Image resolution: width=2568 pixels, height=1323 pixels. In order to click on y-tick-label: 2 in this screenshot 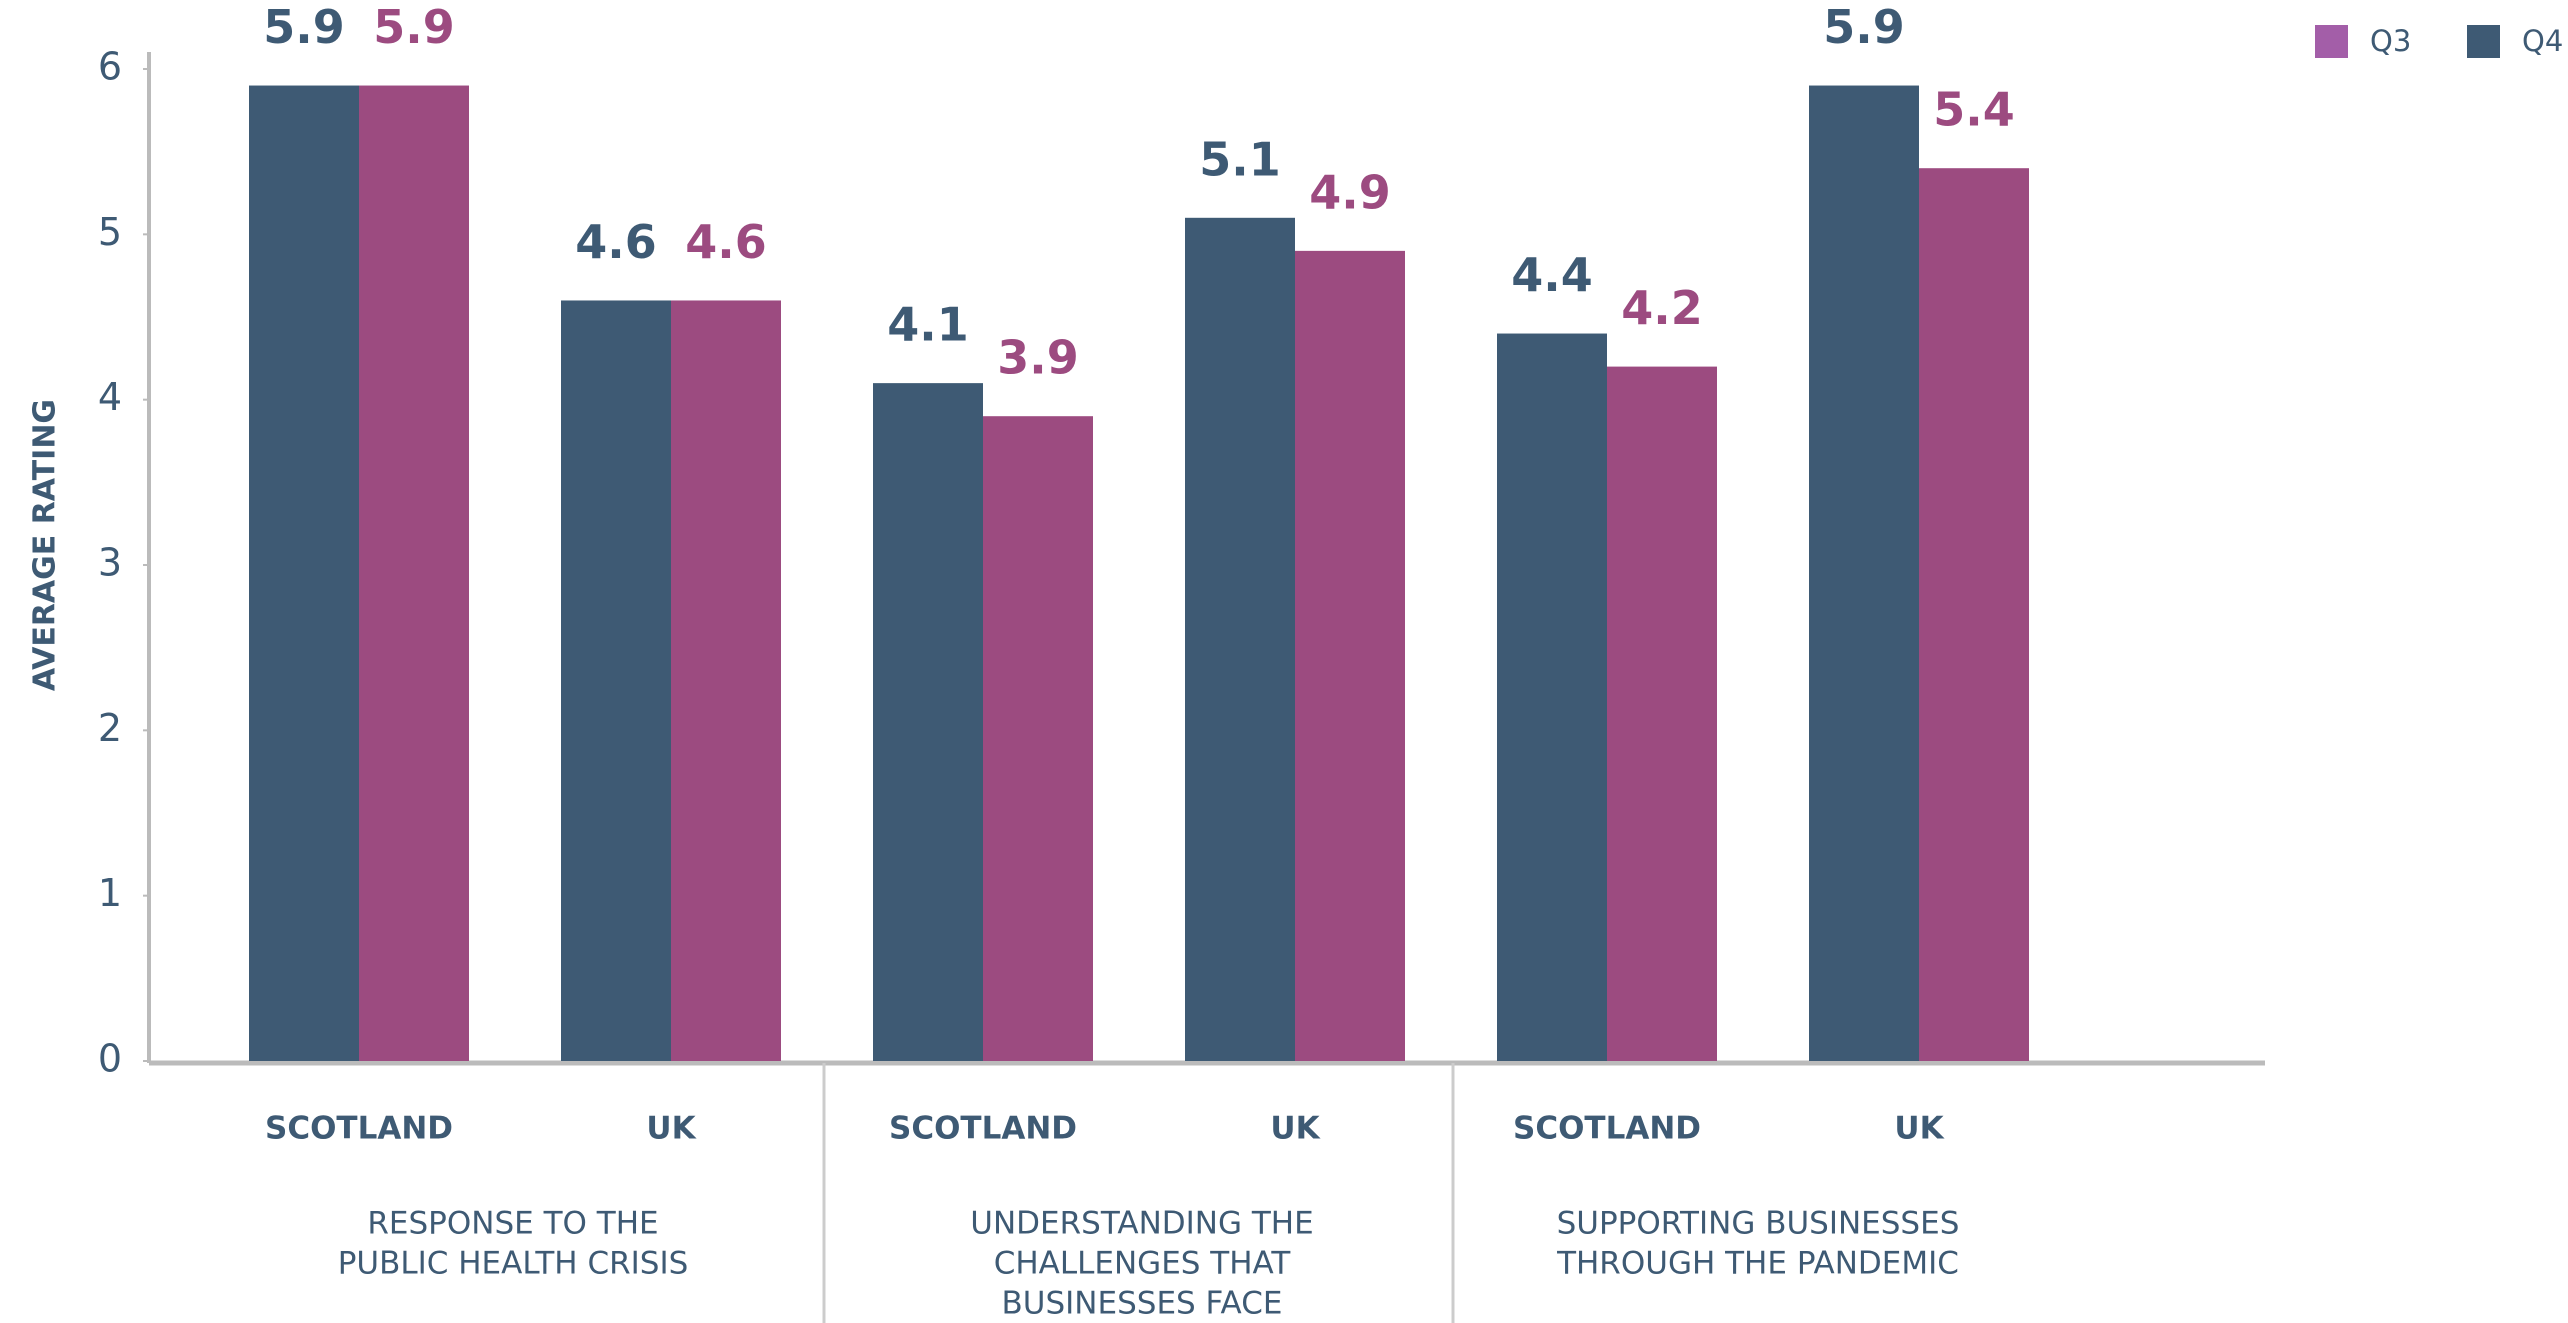, I will do `click(110, 728)`.